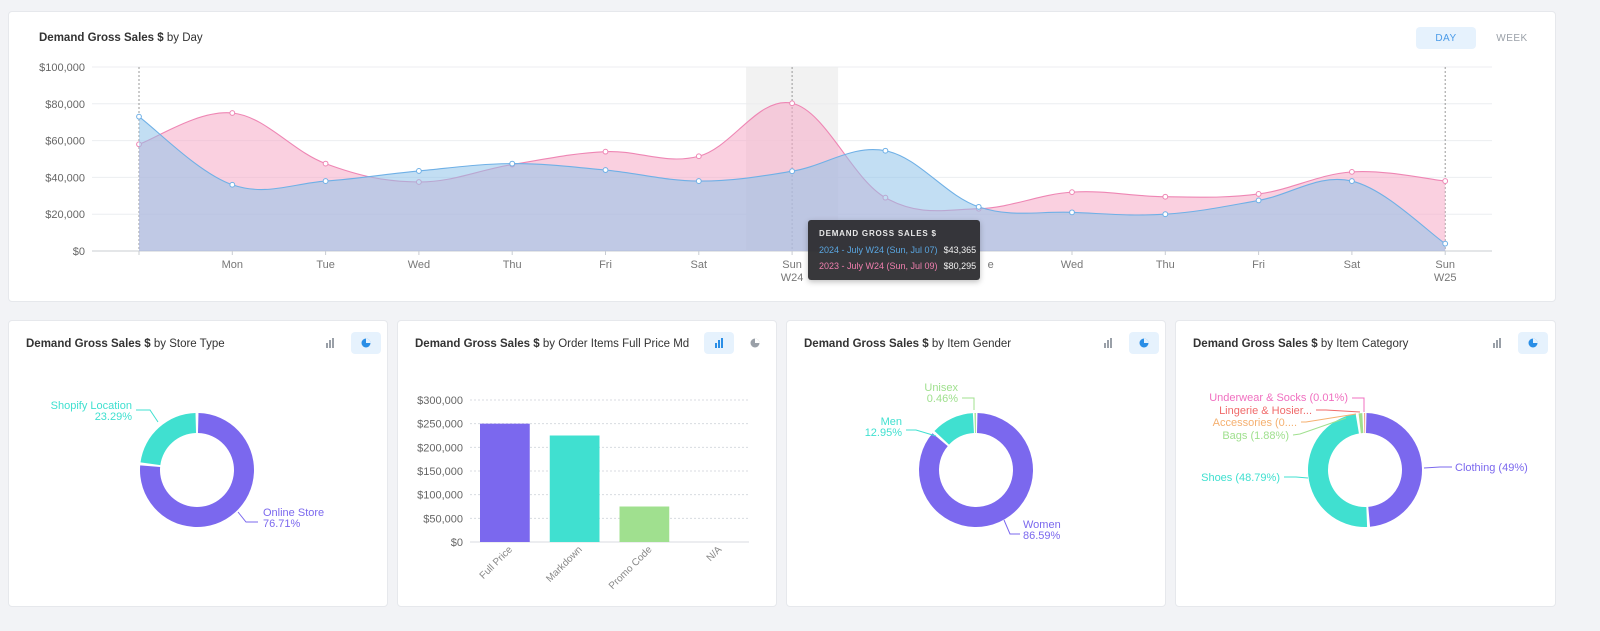 This screenshot has height=631, width=1600. What do you see at coordinates (574, 488) in the screenshot?
I see `bar-markdown` at bounding box center [574, 488].